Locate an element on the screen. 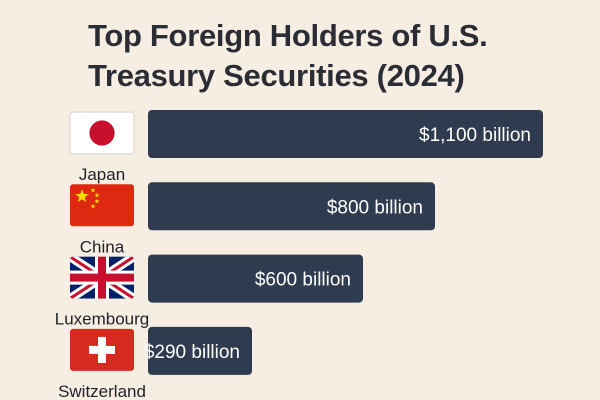  bar-switzerland is located at coordinates (200, 350).